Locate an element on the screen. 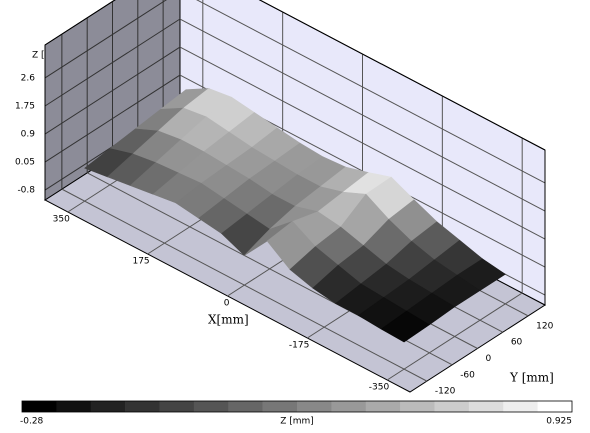  y-tick-label: -120 is located at coordinates (445, 392).